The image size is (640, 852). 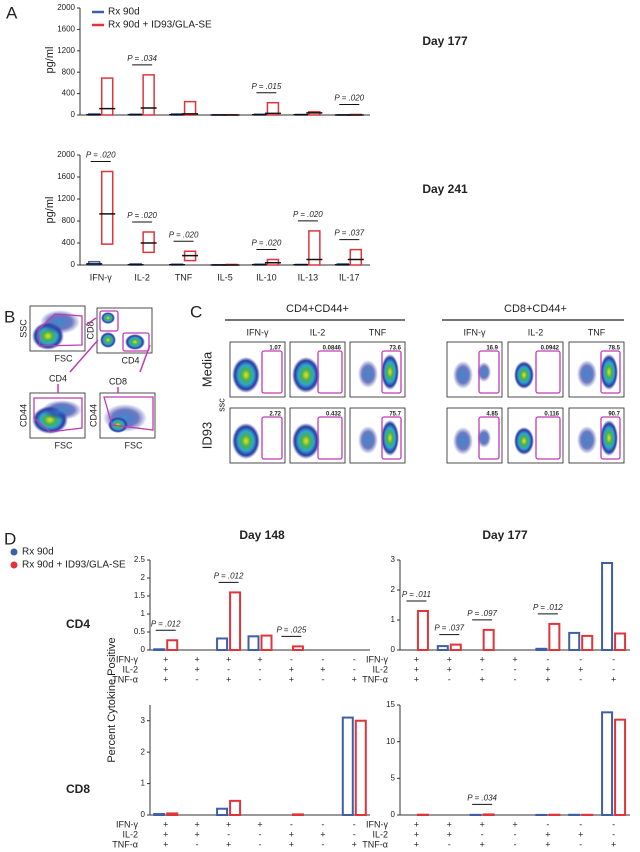 I want to click on y-tick-label: 10, so click(x=390, y=741).